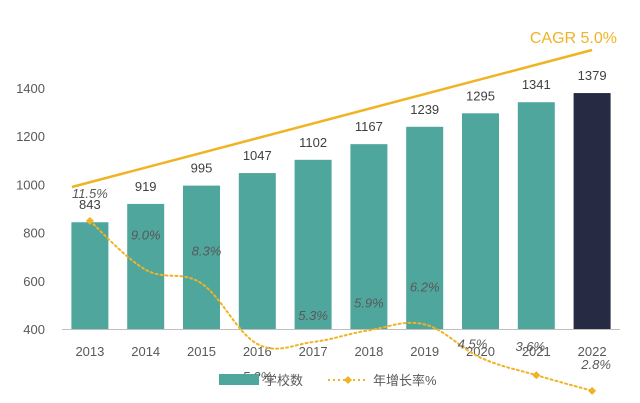  Describe the element at coordinates (313, 315) in the screenshot. I see `growth-rate-label: 5.3%` at that location.